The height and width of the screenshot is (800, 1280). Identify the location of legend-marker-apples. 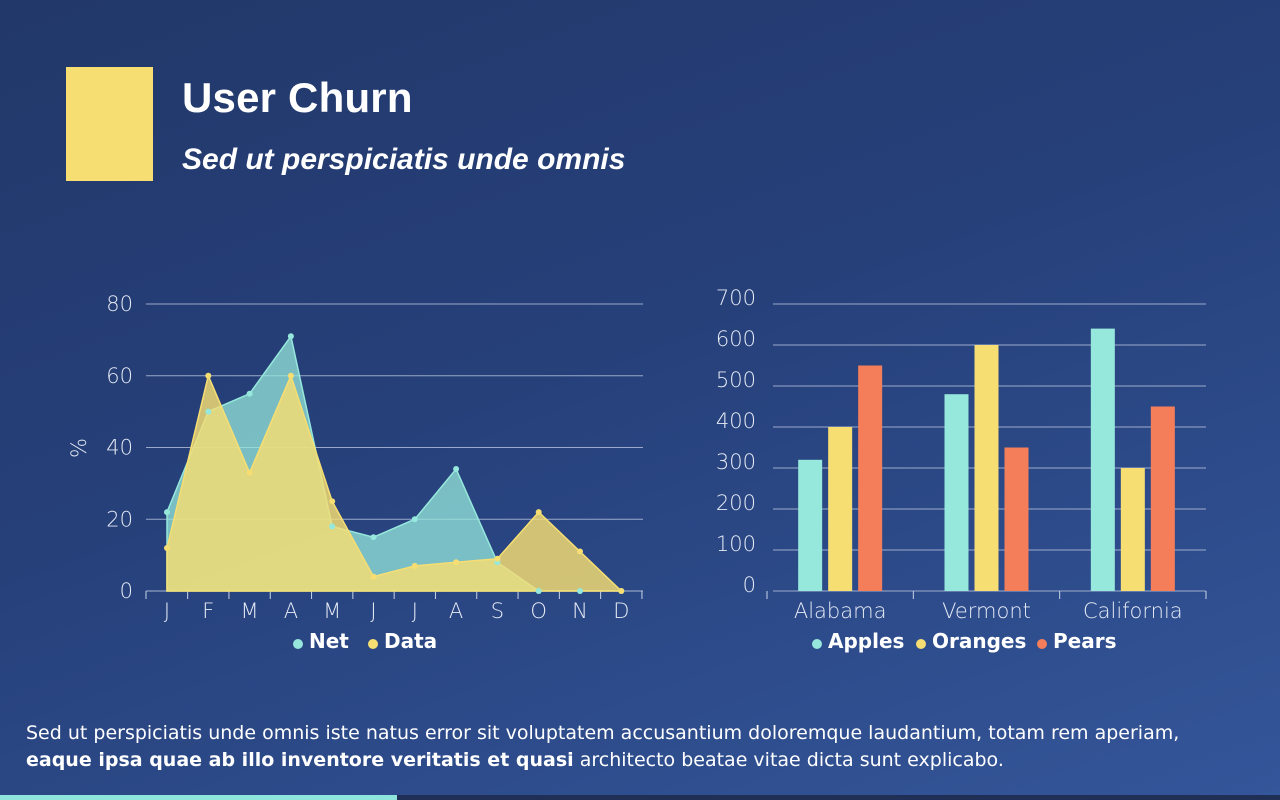
(817, 644).